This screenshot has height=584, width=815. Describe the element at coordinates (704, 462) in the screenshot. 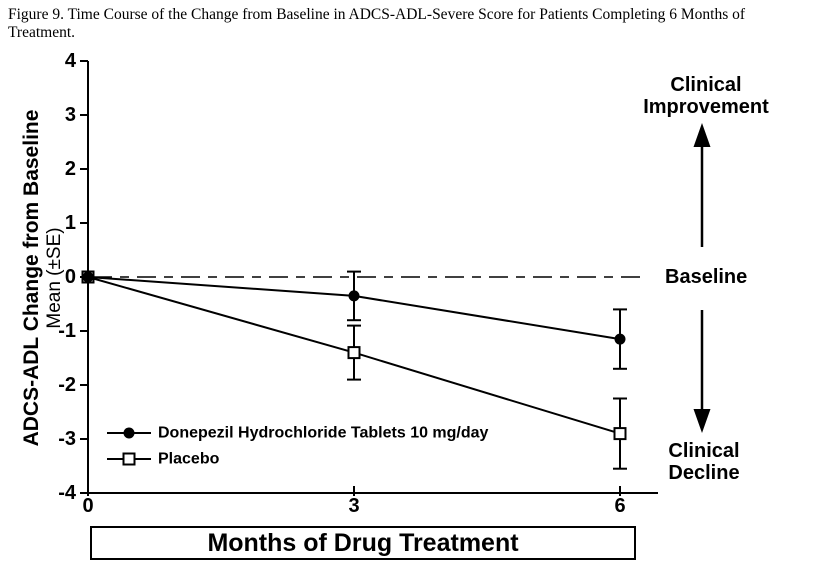

I see `annotation-clinical-decline: Clinical Decline` at that location.